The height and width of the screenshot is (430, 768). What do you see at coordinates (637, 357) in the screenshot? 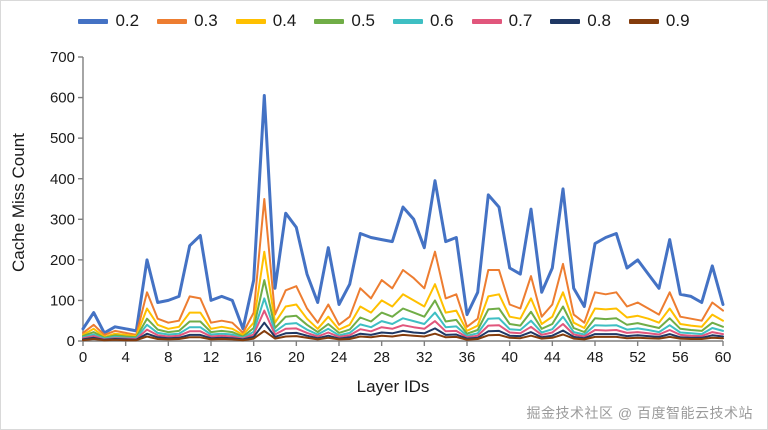
I see `x-tick-label: 52` at bounding box center [637, 357].